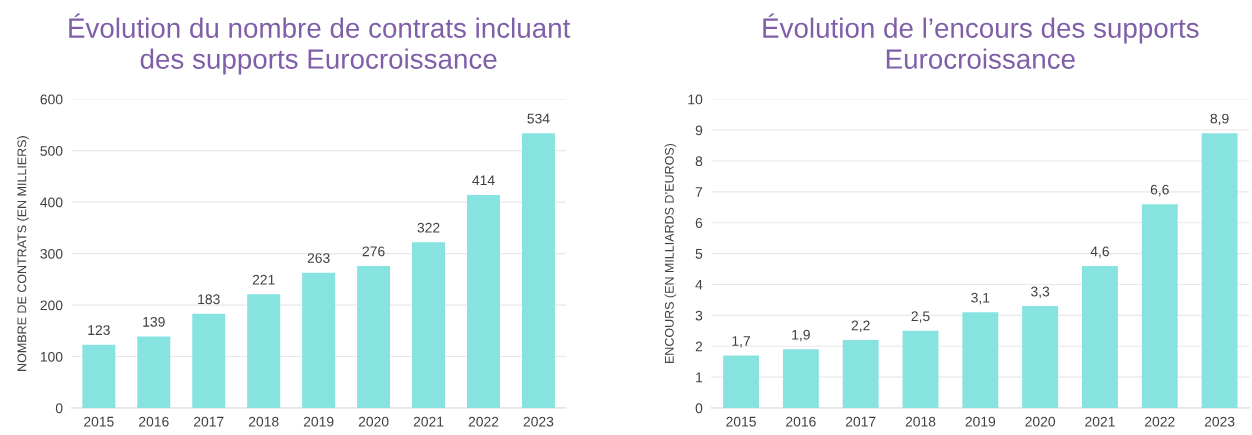 The width and height of the screenshot is (1252, 435). I want to click on data-label: 2,2, so click(860, 326).